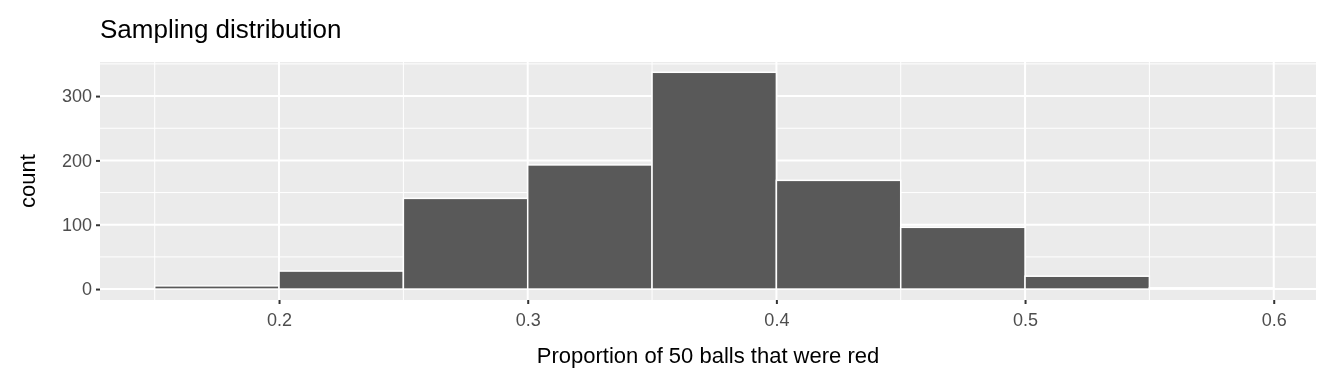  What do you see at coordinates (76, 160) in the screenshot?
I see `y-tick-label: 200` at bounding box center [76, 160].